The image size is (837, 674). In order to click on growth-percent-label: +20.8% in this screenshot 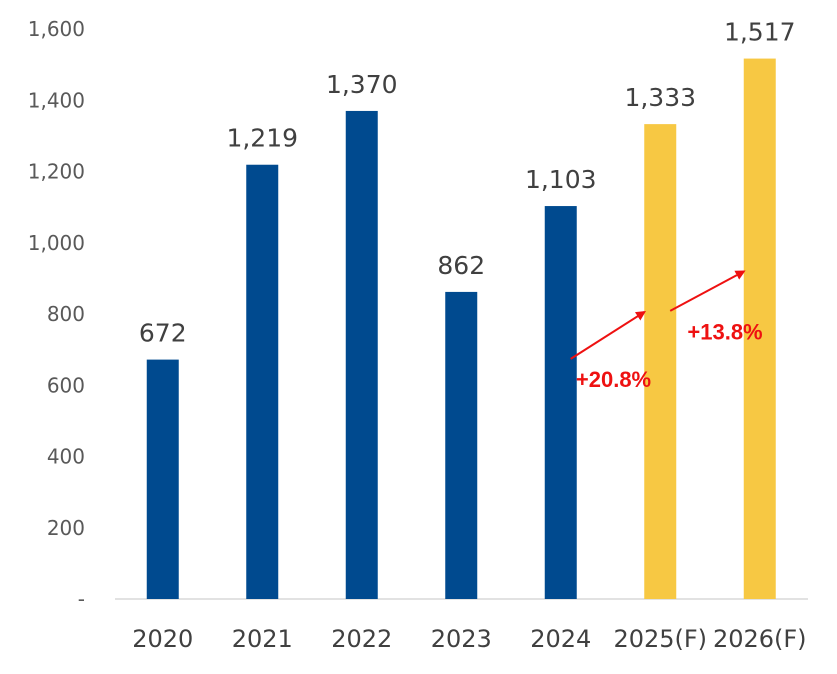, I will do `click(613, 379)`.